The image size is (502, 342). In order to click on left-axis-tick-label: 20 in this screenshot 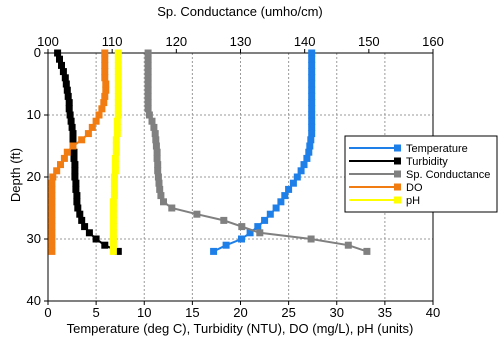, I will do `click(34, 176)`.